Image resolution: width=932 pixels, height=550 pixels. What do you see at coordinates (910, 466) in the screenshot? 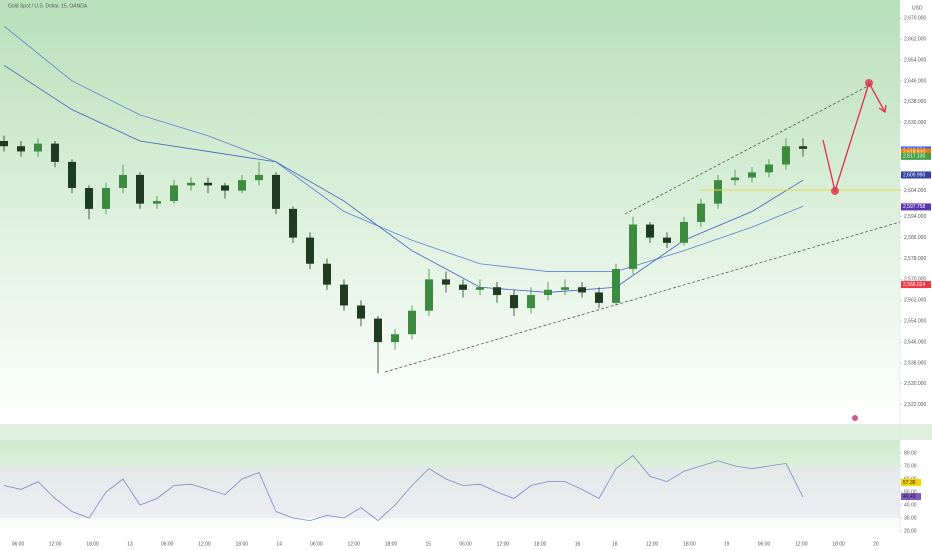
I see `y-tick-label: 70.00` at bounding box center [910, 466].